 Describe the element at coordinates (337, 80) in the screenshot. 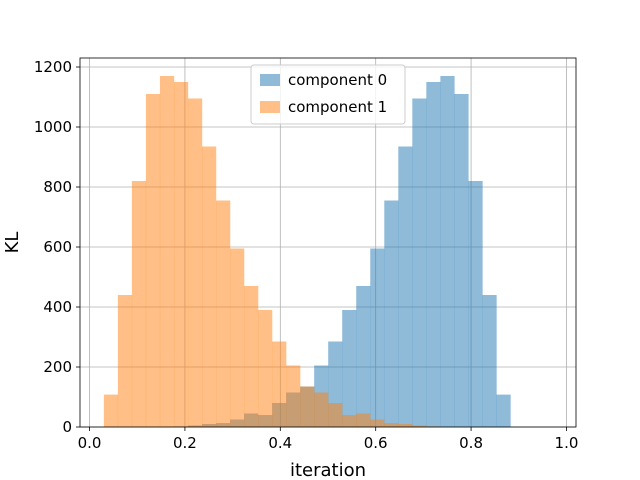

I see `legend-label: component 0` at that location.